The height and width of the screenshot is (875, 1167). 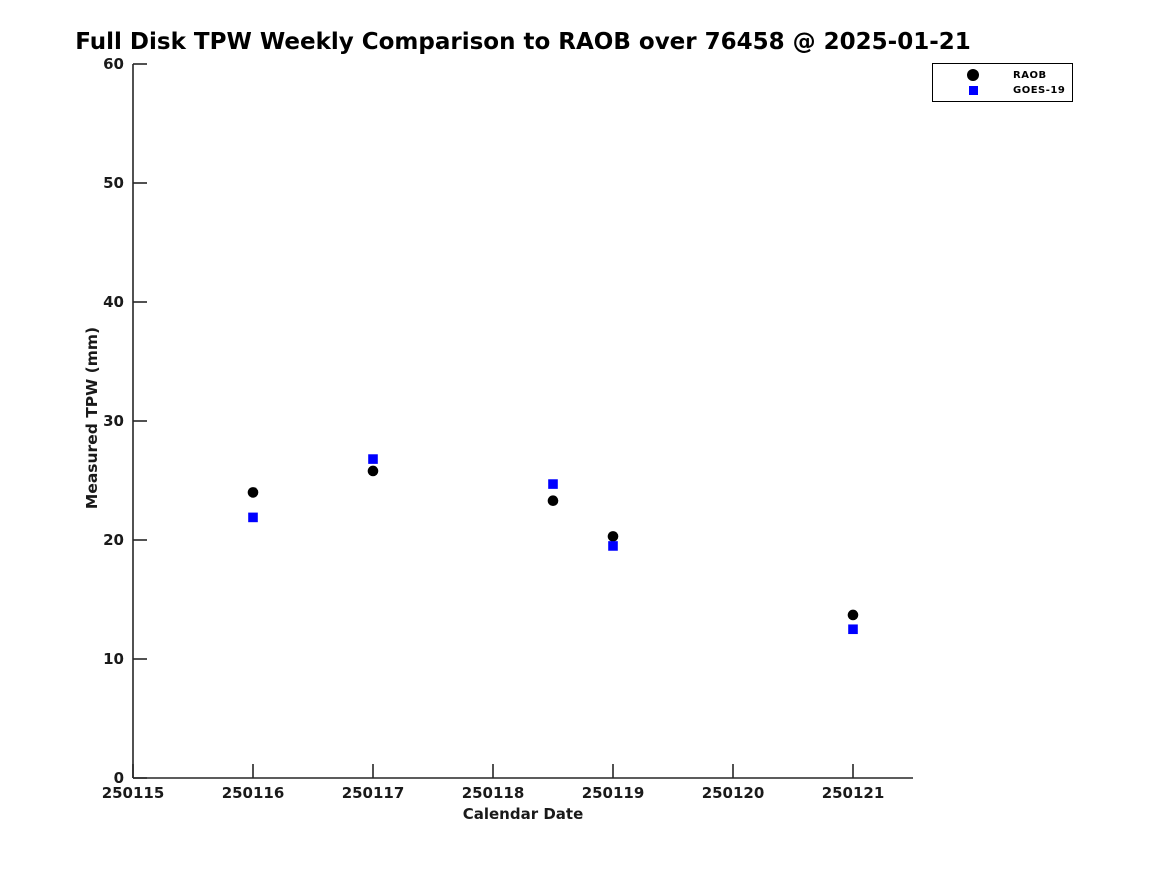 What do you see at coordinates (119, 778) in the screenshot?
I see `y-axis-tick-label: 0` at bounding box center [119, 778].